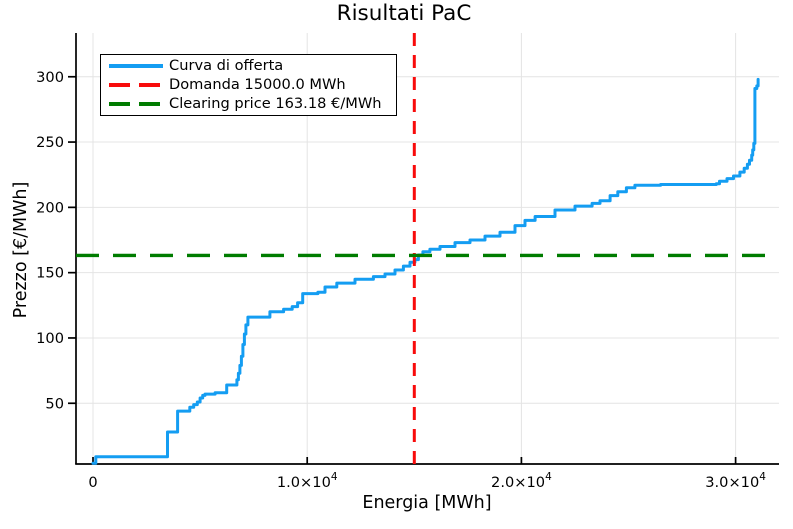 The width and height of the screenshot is (793, 529). I want to click on legend-label: Clearing price 163.18 €/MWh, so click(275, 103).